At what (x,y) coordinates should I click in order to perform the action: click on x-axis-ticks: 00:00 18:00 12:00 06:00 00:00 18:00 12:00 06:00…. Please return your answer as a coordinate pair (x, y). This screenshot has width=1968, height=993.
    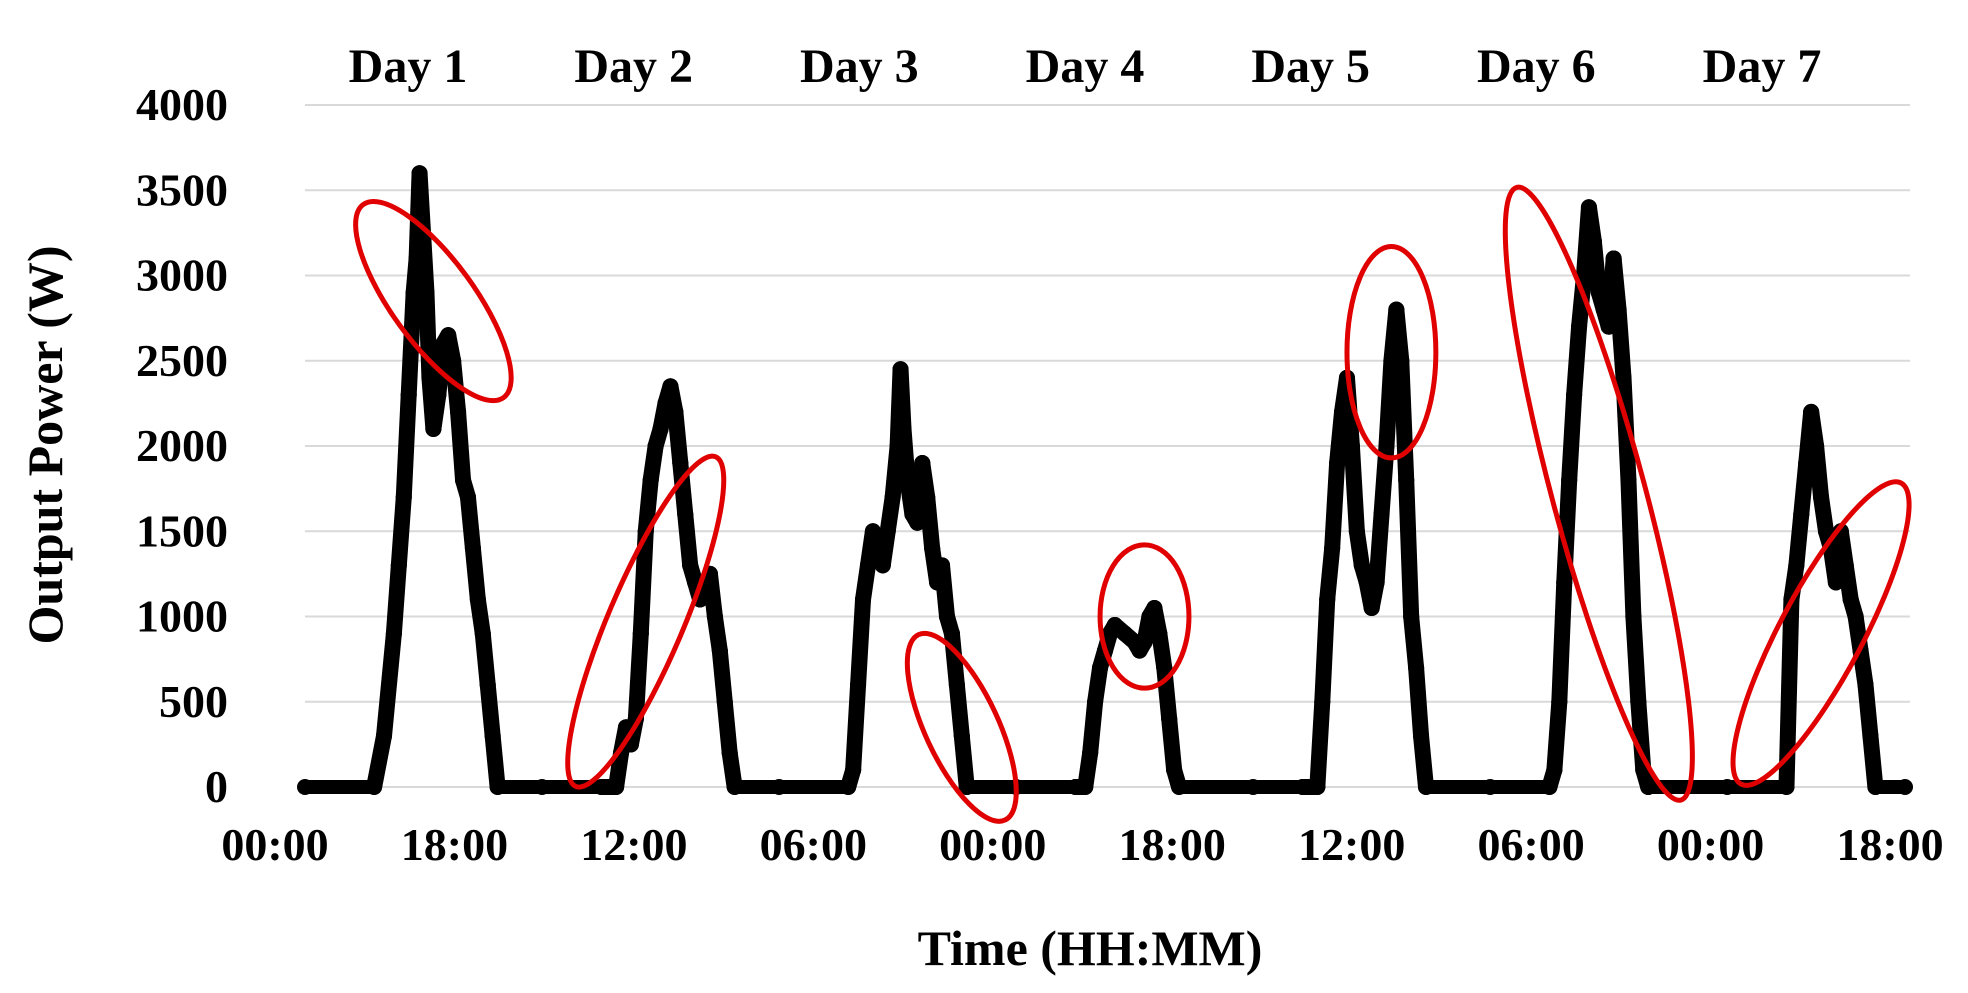
    Looking at the image, I should click on (1082, 844).